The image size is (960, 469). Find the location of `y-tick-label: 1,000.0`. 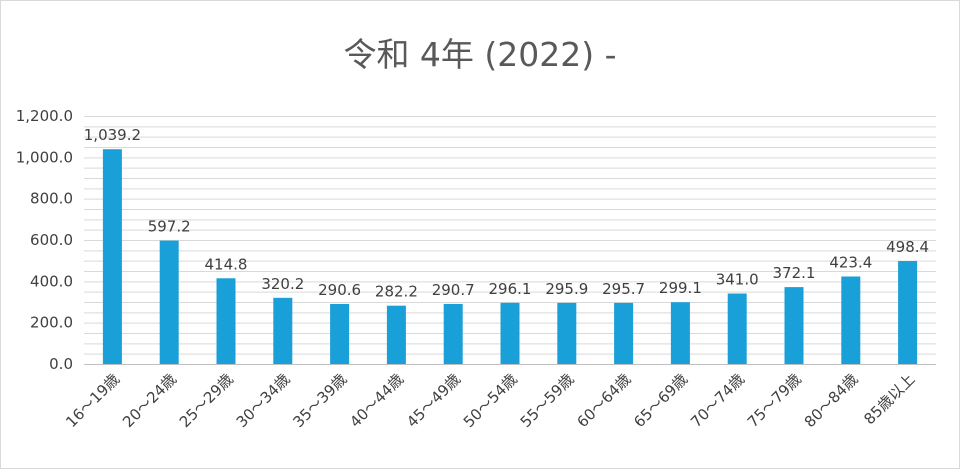

y-tick-label: 1,000.0 is located at coordinates (44, 157).